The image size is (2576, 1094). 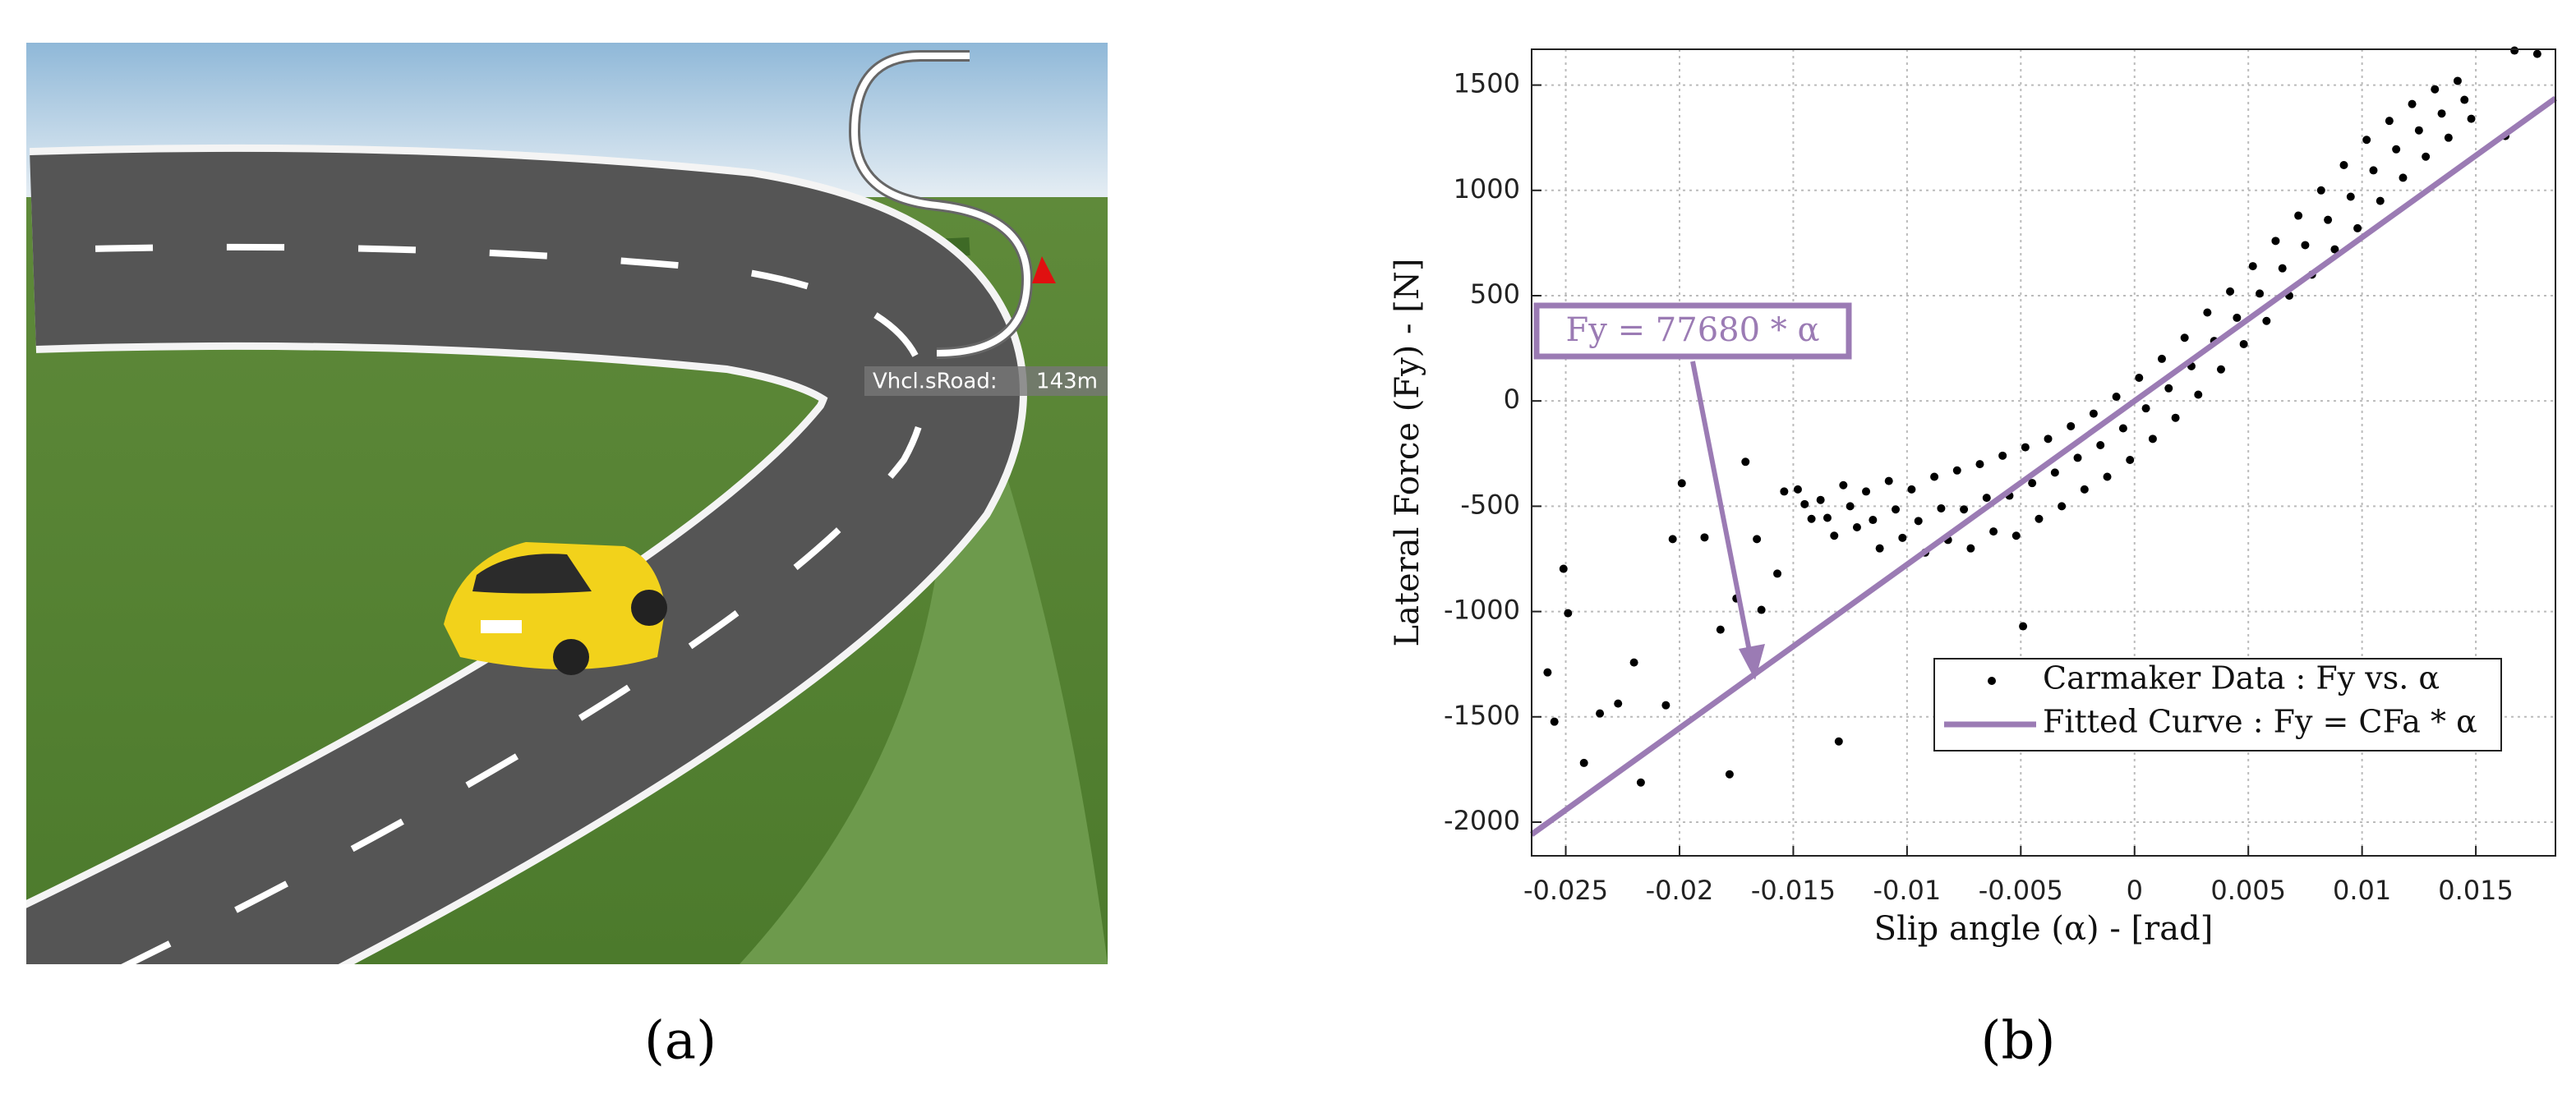 What do you see at coordinates (1482, 610) in the screenshot?
I see `y-tick-label: -1000` at bounding box center [1482, 610].